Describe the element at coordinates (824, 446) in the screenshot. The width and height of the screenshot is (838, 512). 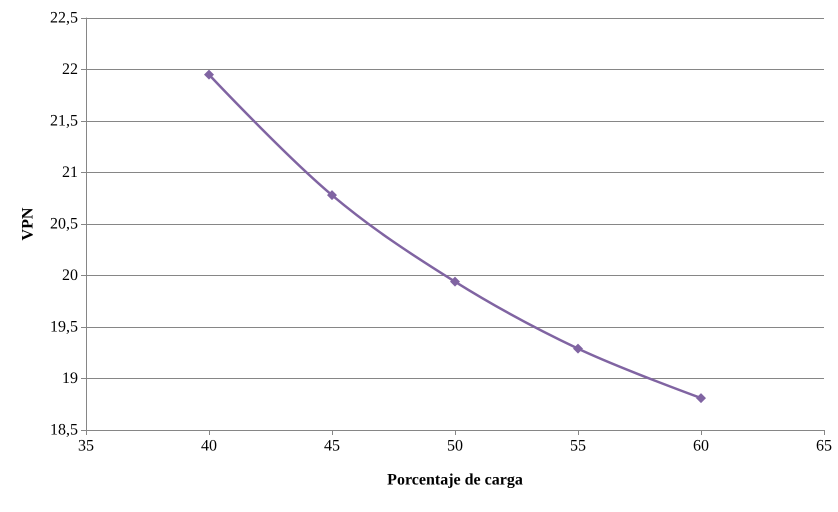
I see `x-tick-label: 65` at that location.